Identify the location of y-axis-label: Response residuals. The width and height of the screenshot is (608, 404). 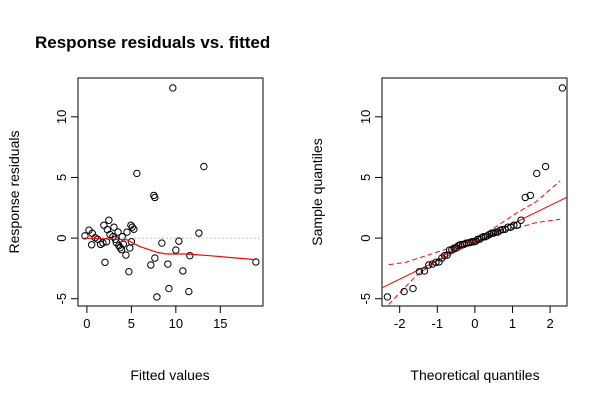
(14, 192).